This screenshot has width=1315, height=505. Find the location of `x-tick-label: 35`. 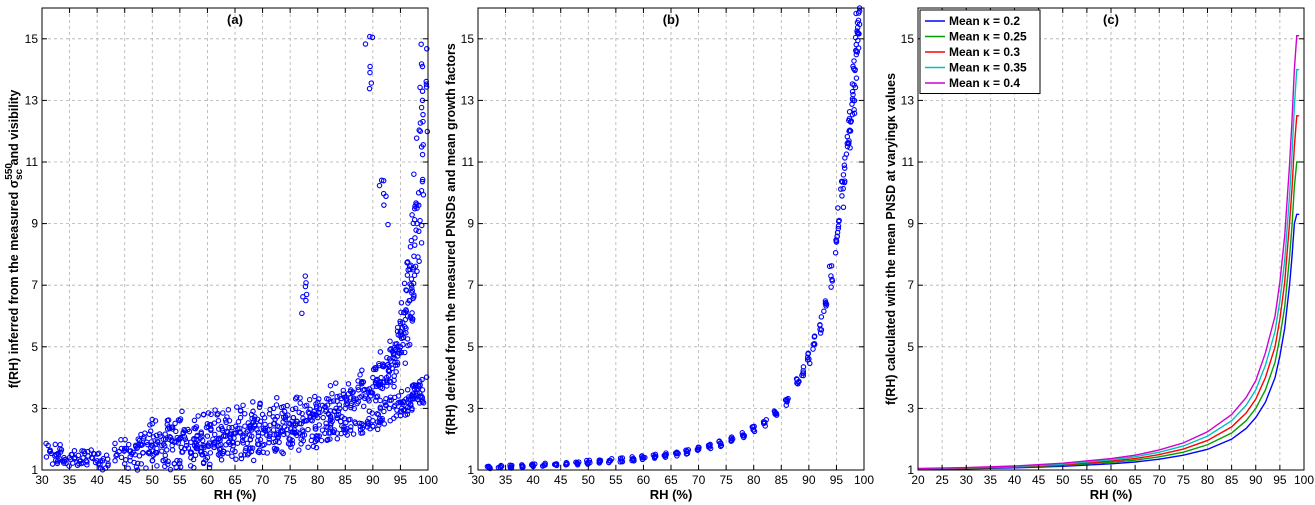

x-tick-label: 35 is located at coordinates (506, 480).